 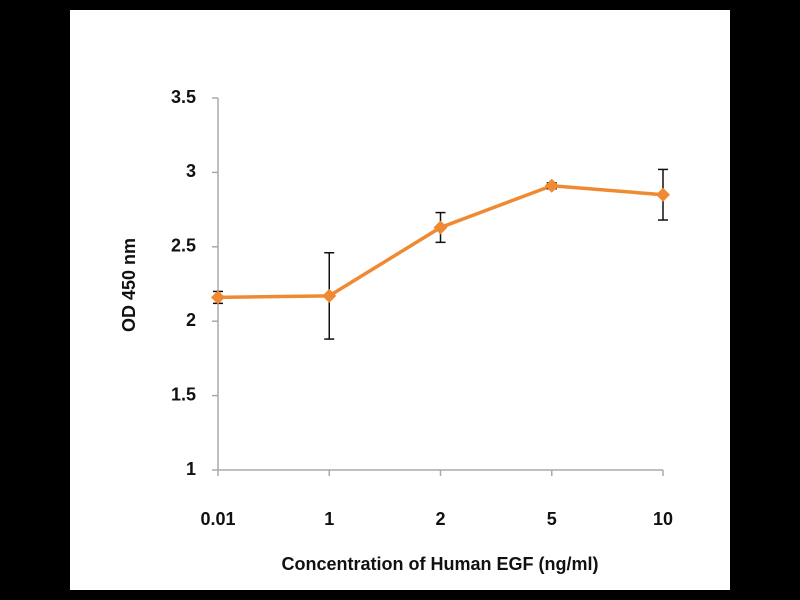 I want to click on x-tick-label: 10, so click(x=663, y=519).